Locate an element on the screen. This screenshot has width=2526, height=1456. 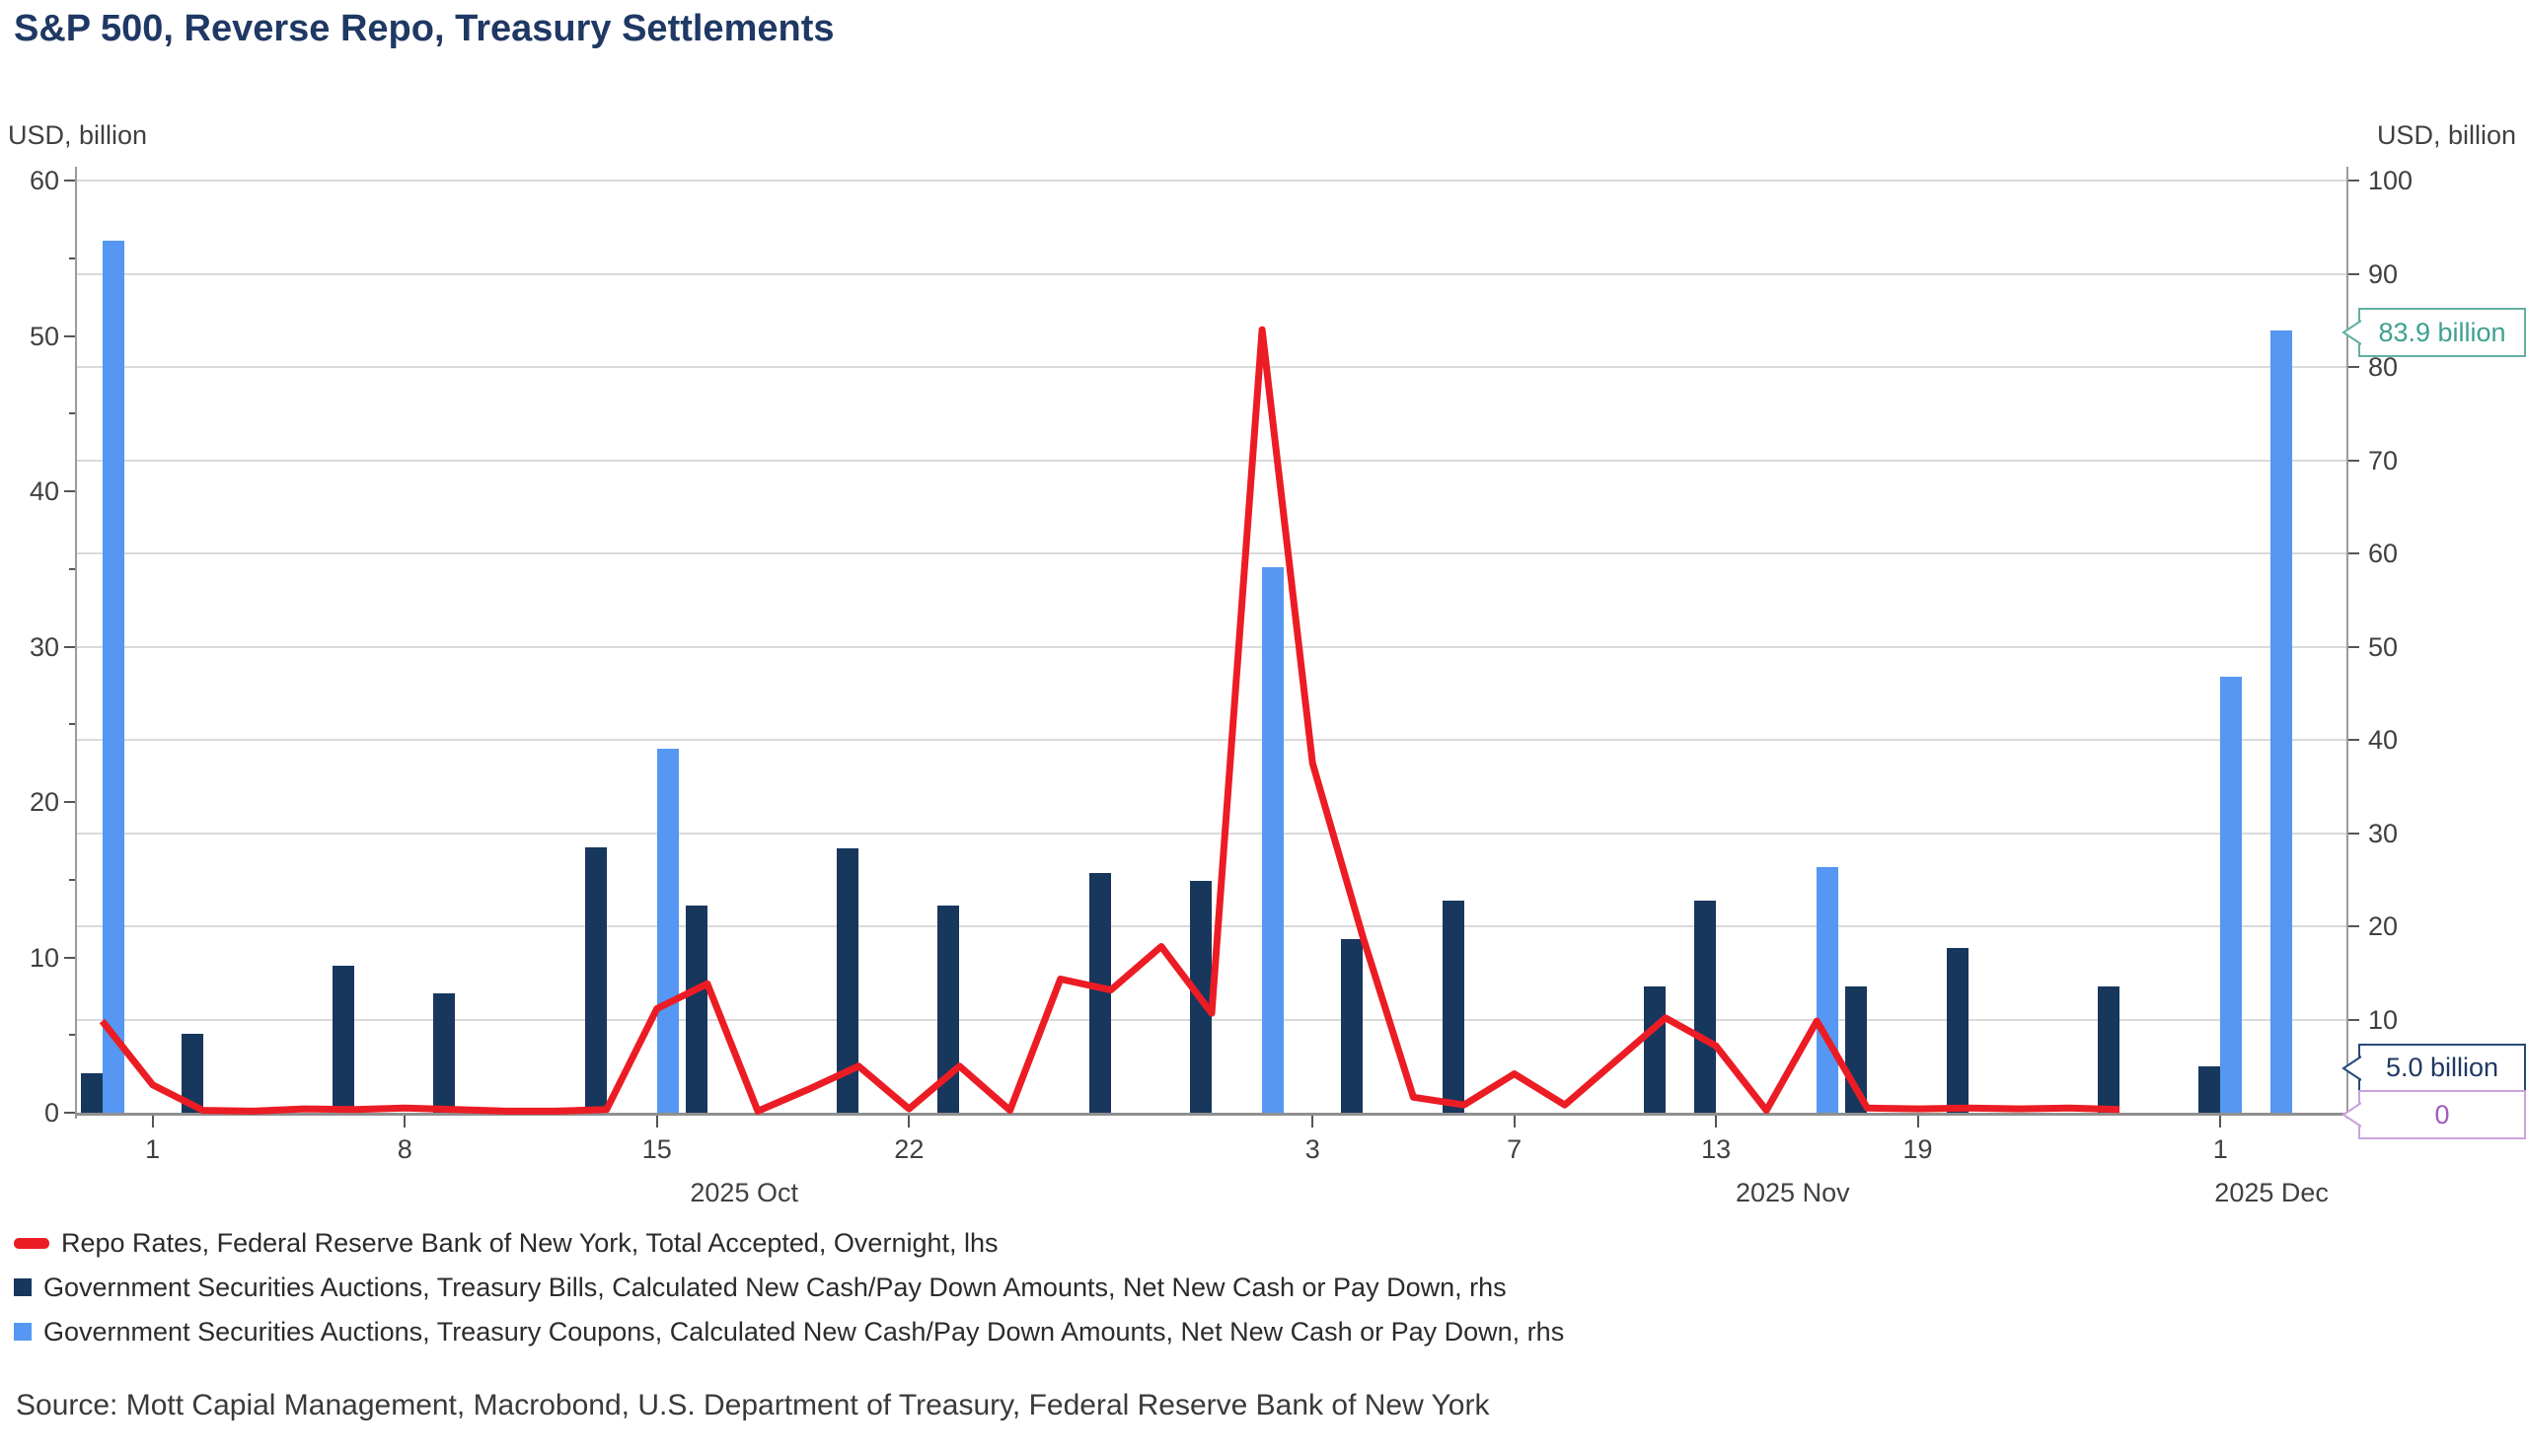
right-axis-tick-label: 90 is located at coordinates (2383, 273).